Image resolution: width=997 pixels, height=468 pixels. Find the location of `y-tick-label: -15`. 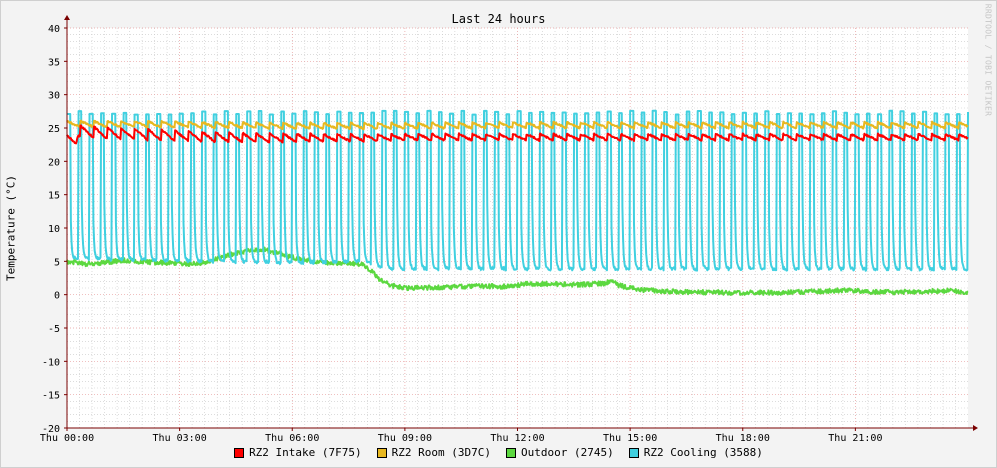

y-tick-label: -15 is located at coordinates (51, 396).